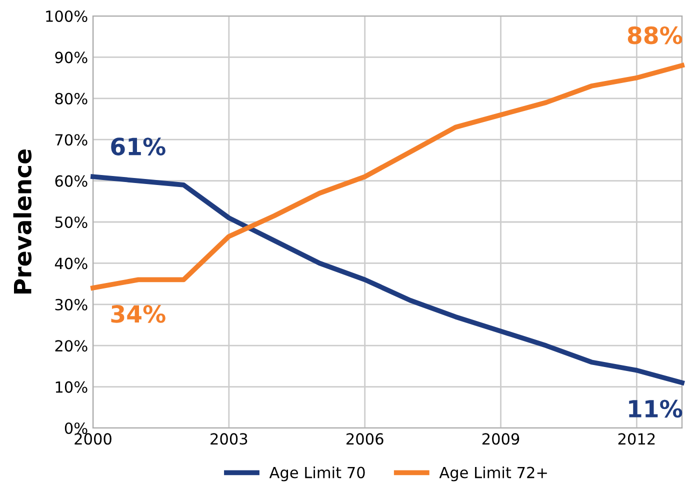 The image size is (688, 499). I want to click on y-tick-label: 30%, so click(71, 304).